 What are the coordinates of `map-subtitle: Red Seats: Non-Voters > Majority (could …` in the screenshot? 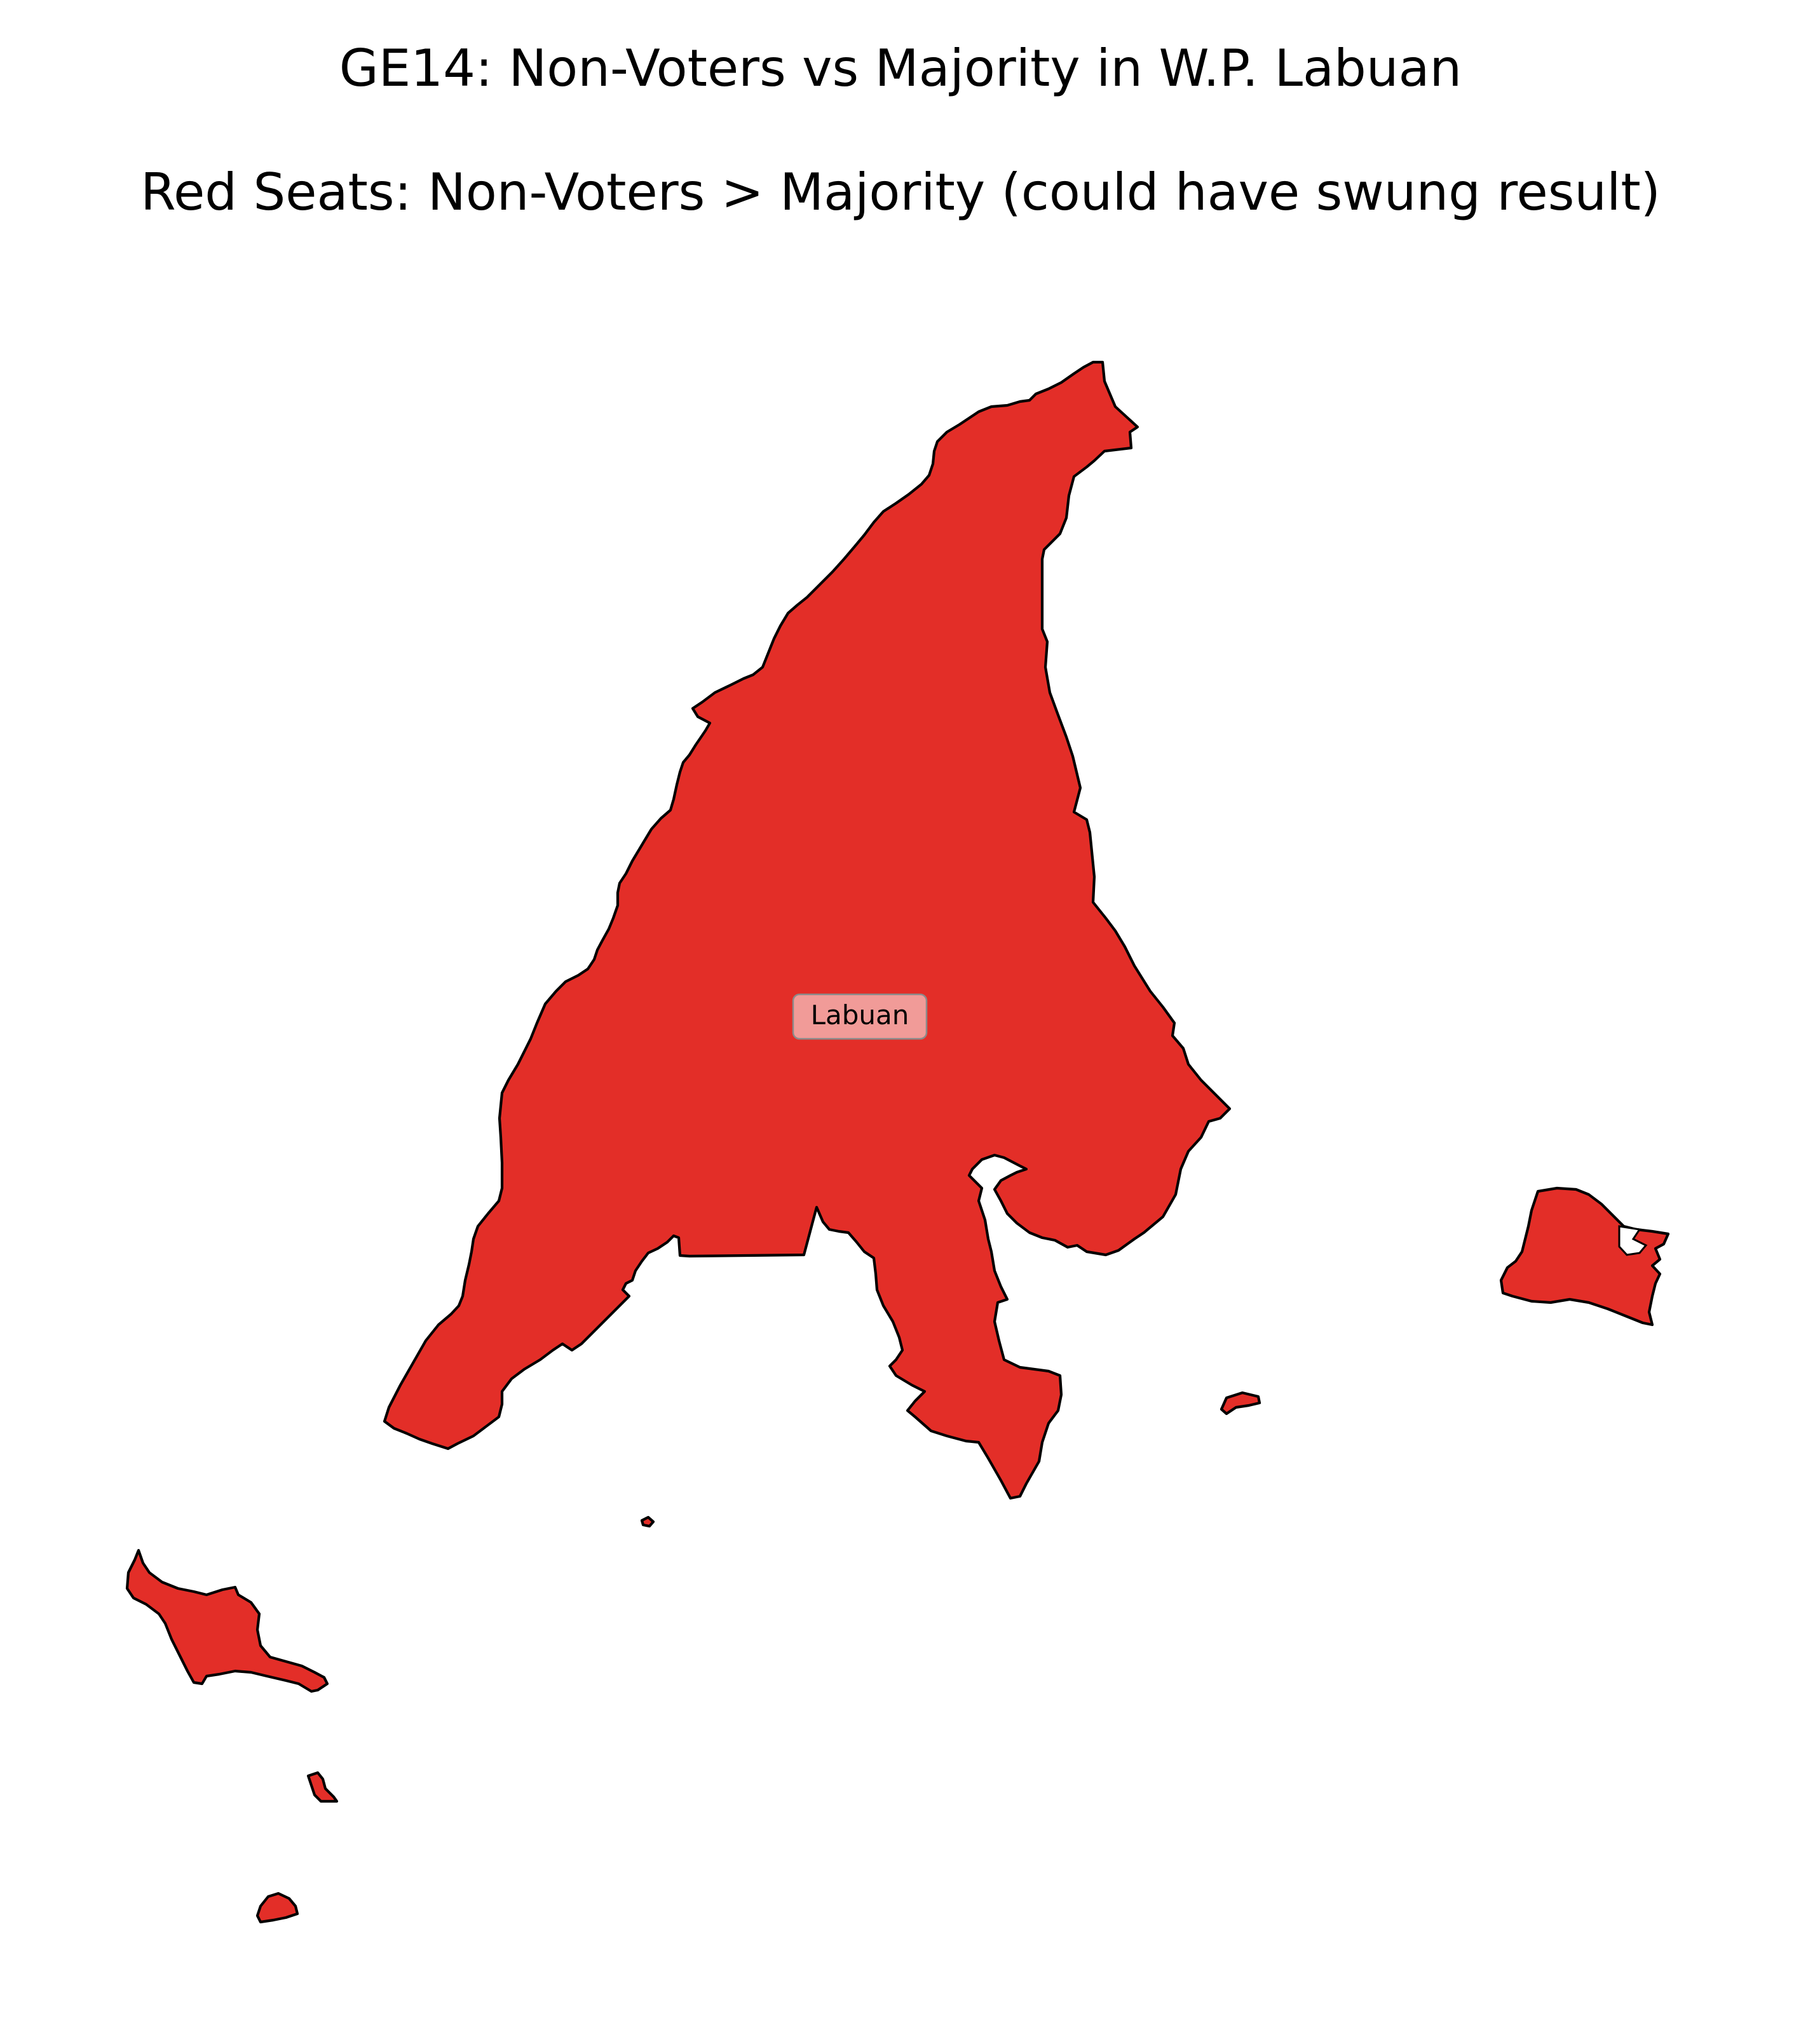 It's located at (900, 192).